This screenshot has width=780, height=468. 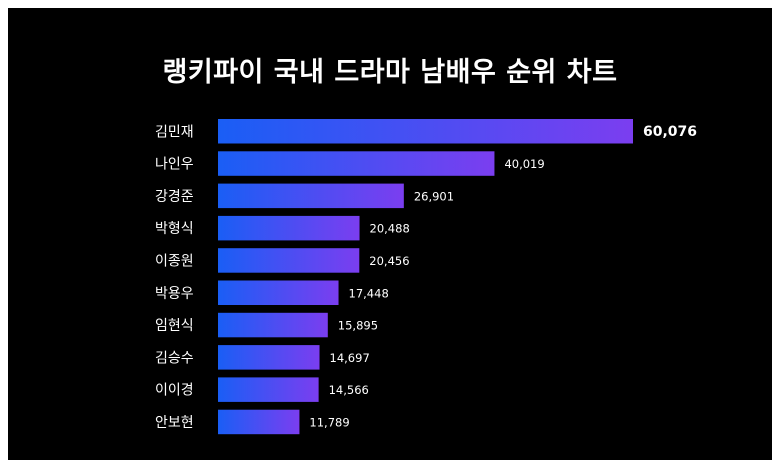 What do you see at coordinates (174, 261) in the screenshot?
I see `category-label: 이종원` at bounding box center [174, 261].